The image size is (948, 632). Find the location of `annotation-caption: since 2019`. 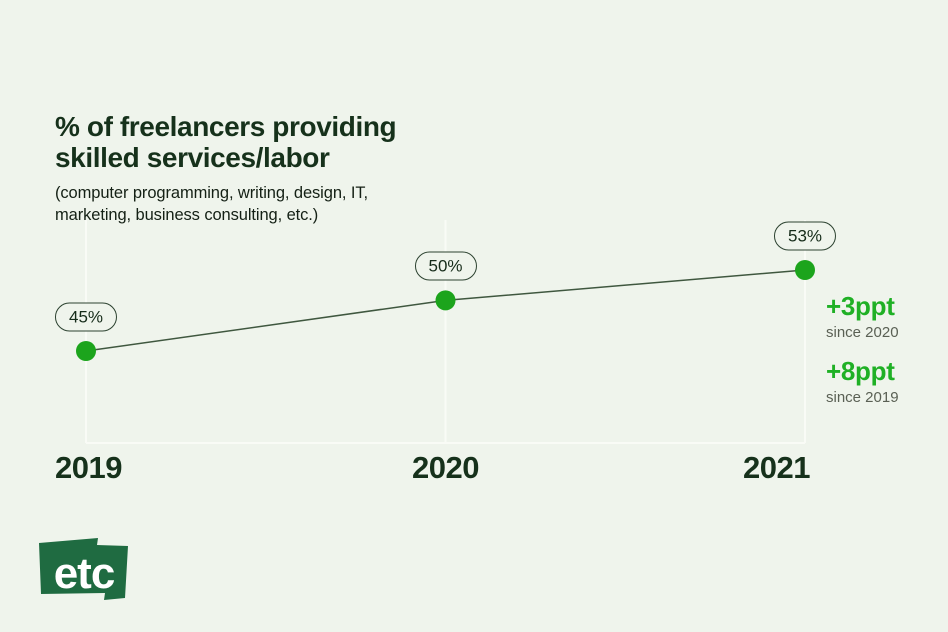

annotation-caption: since 2019 is located at coordinates (862, 397).